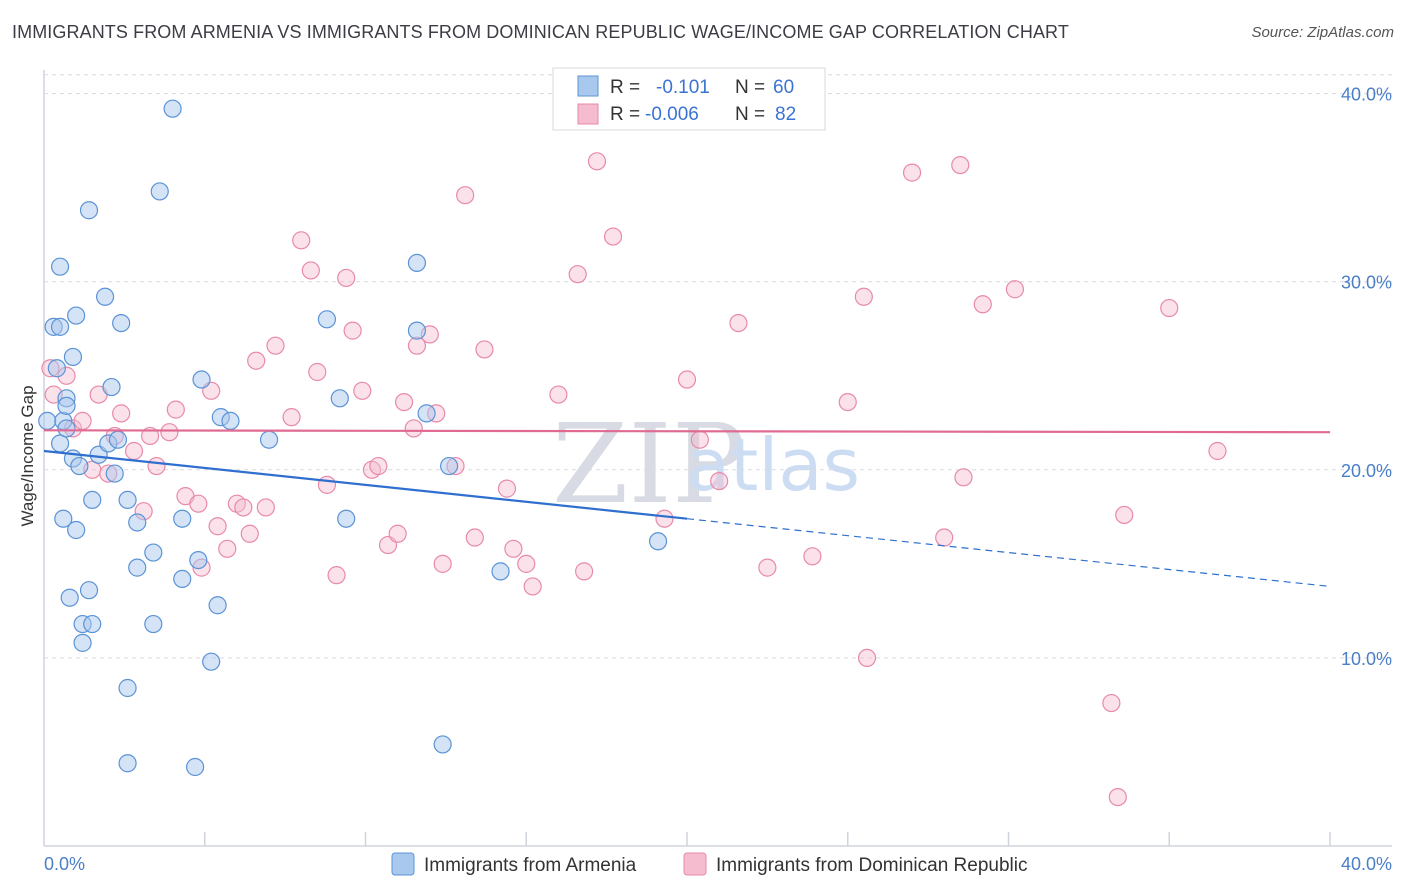 Image resolution: width=1406 pixels, height=892 pixels. I want to click on stats-n-label-armenia: N =, so click(750, 87).